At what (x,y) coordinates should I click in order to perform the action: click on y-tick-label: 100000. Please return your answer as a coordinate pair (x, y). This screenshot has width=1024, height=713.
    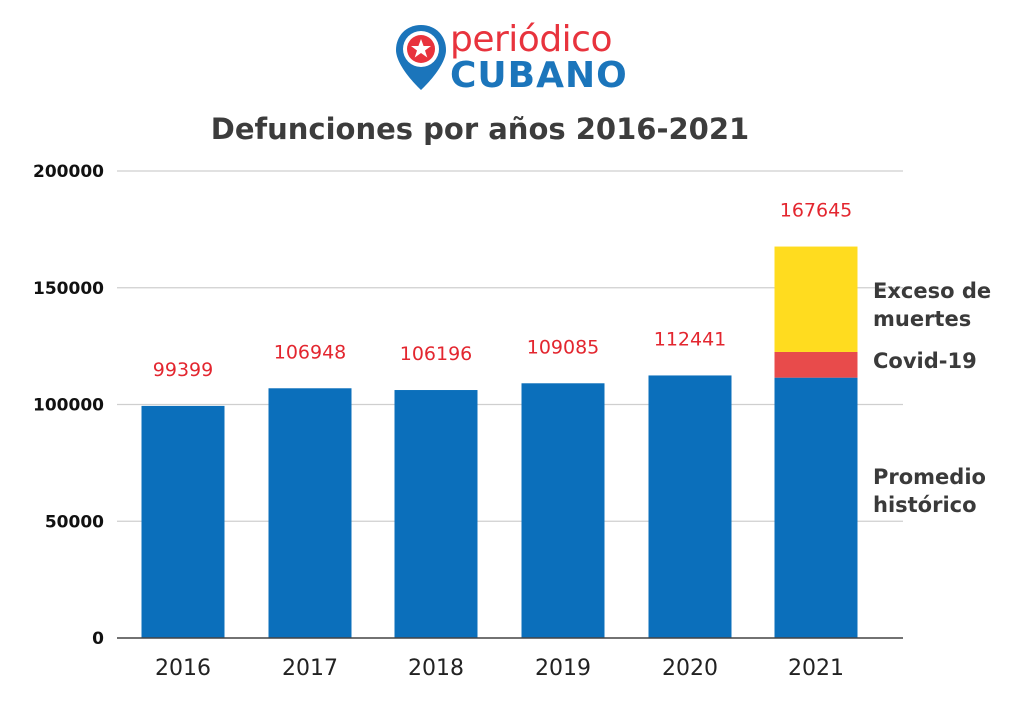
    Looking at the image, I should click on (68, 406).